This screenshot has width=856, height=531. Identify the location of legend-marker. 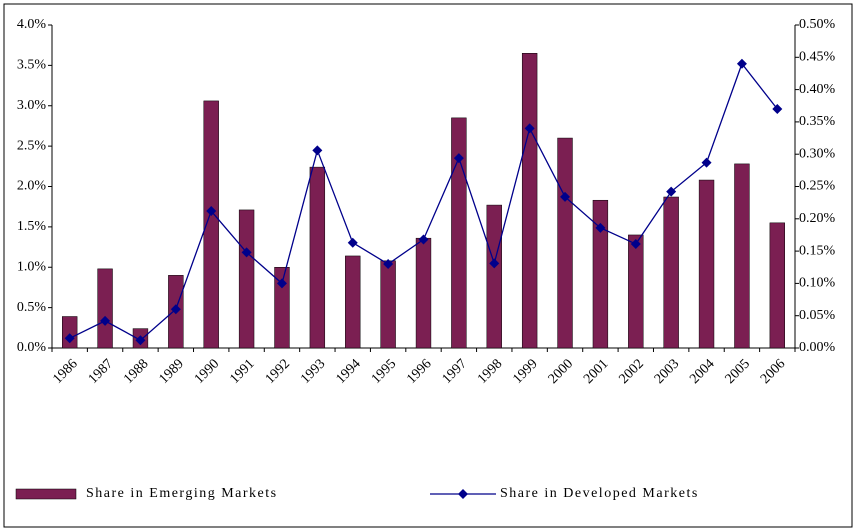
(463, 494).